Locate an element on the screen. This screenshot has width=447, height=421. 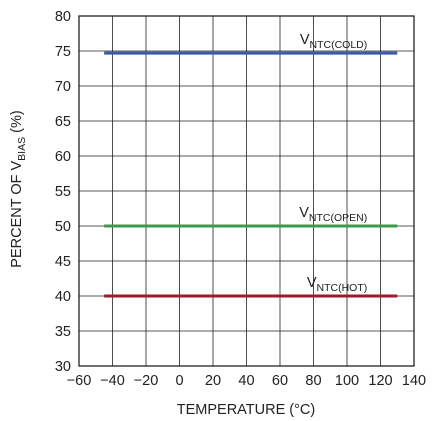
x-tick-labels: −60 −40 −20 0 20 40 60 80 100 120 140 is located at coordinates (246, 381).